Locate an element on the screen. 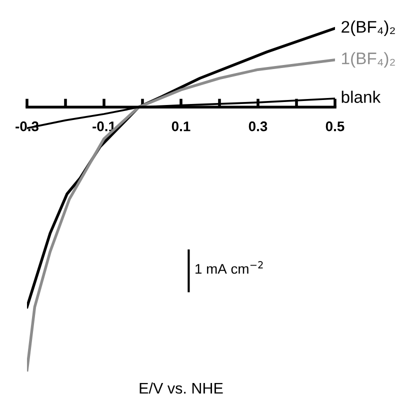  annotation: 1 mA cm$^{−2}$ is located at coordinates (229, 267).